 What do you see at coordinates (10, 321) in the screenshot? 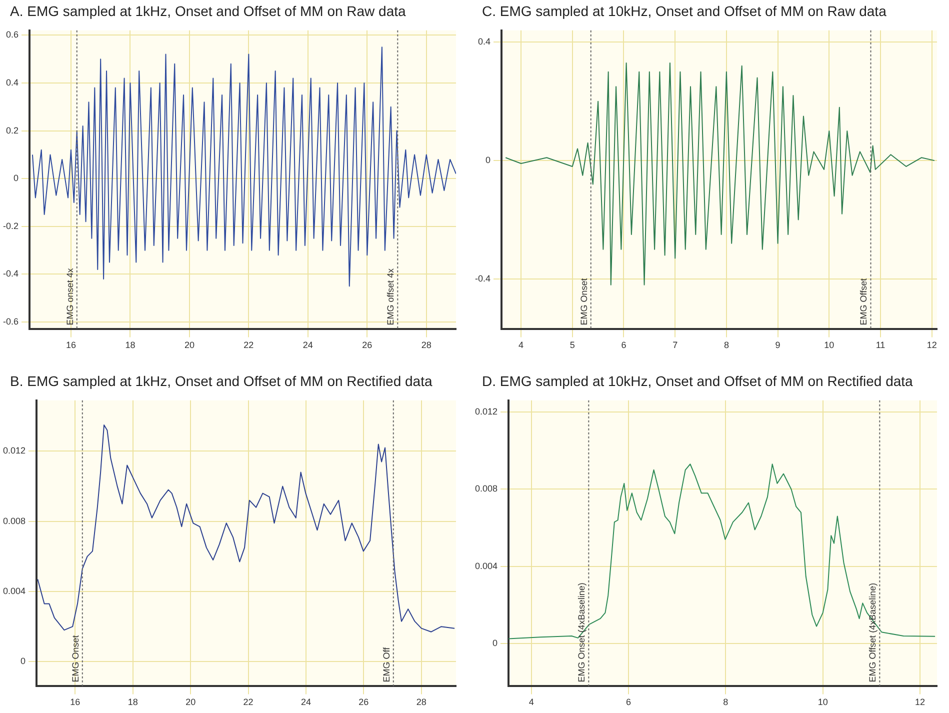
I see `y-tick-label: -0.6` at bounding box center [10, 321].